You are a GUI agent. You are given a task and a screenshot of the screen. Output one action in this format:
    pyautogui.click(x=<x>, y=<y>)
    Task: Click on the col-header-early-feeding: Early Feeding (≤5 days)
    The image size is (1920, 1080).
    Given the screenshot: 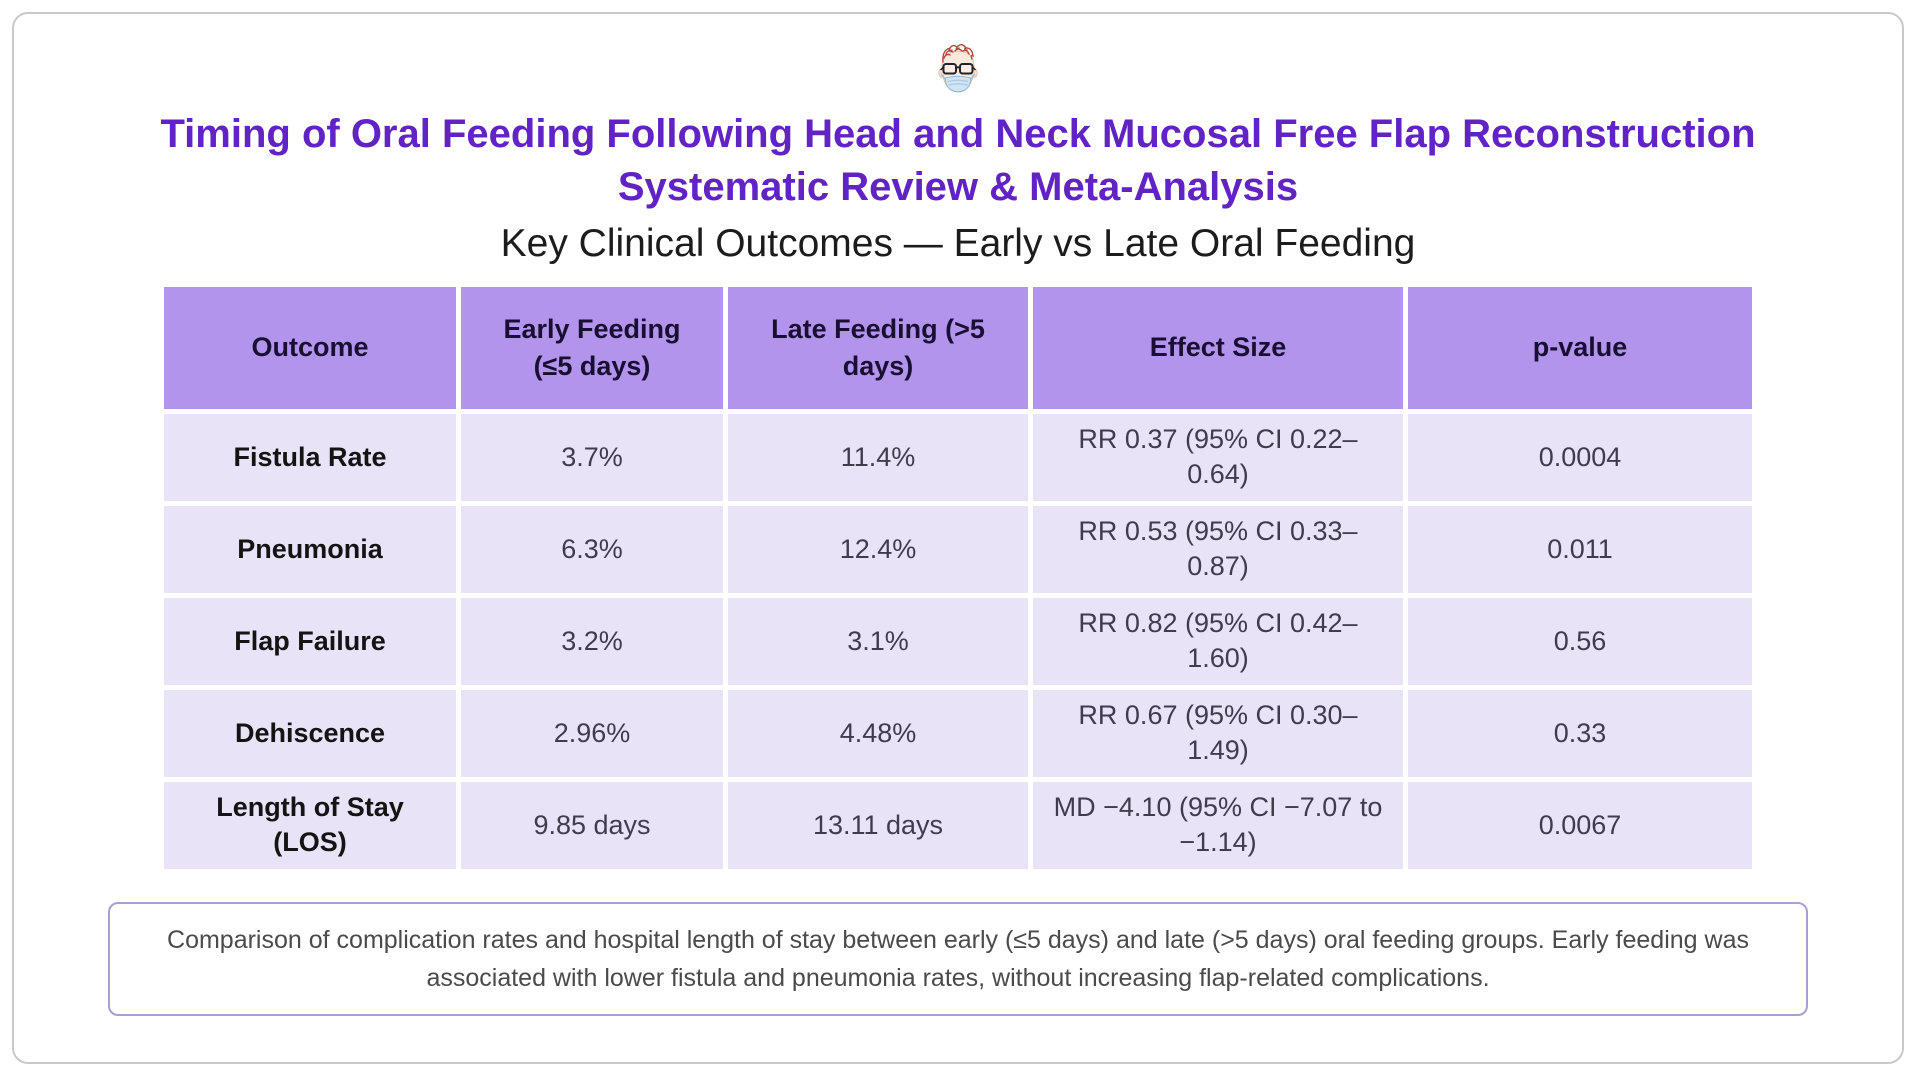 What is the action you would take?
    pyautogui.click(x=592, y=347)
    